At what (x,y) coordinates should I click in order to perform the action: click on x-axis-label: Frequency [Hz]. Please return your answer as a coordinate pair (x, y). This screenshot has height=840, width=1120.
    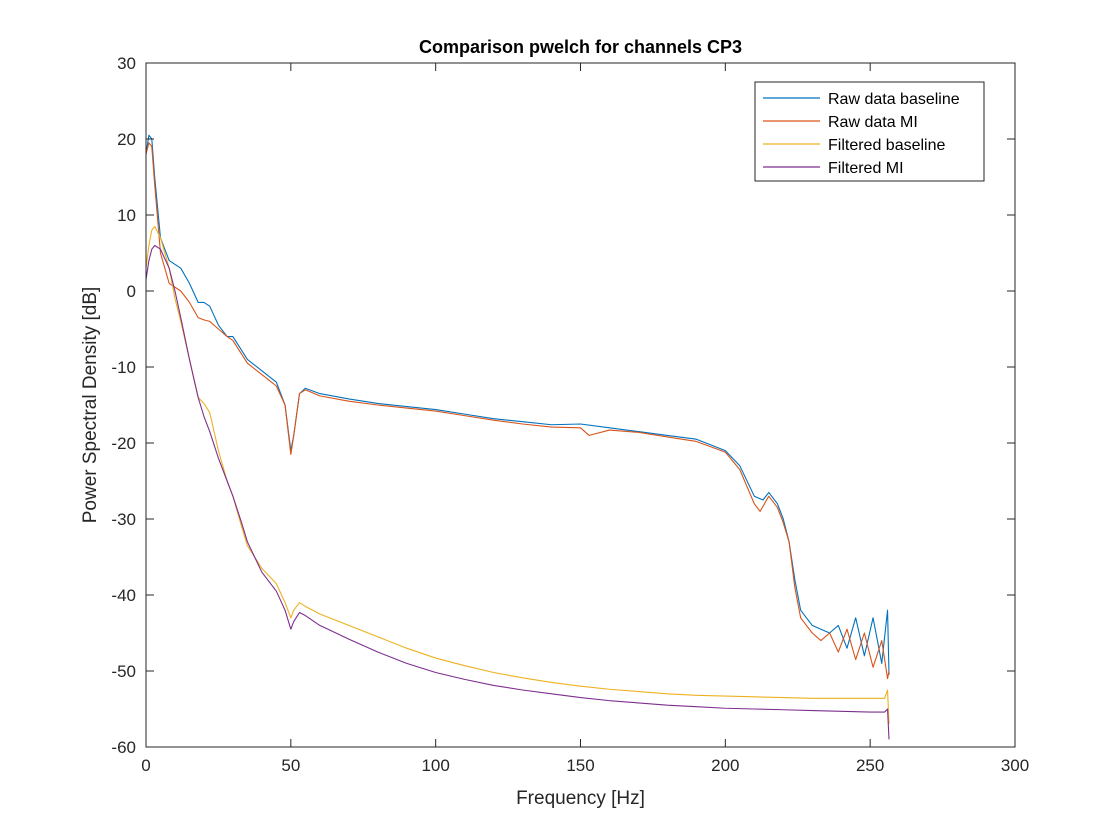
    Looking at the image, I should click on (580, 798).